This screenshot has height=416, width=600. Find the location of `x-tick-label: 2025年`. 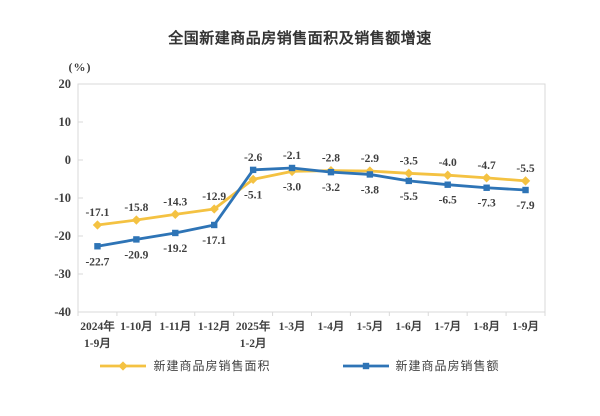

x-tick-label: 2025年 is located at coordinates (253, 326).